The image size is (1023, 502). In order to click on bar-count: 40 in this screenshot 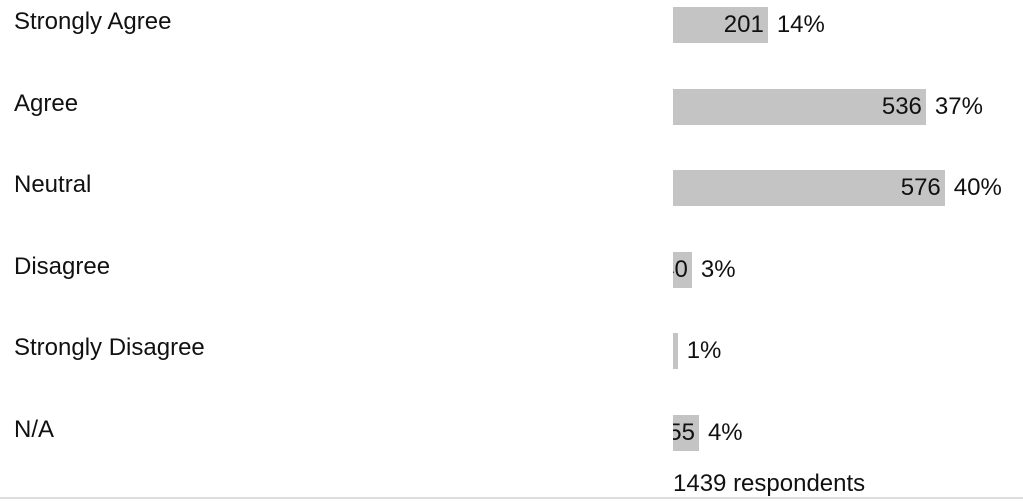, I will do `click(680, 269)`.